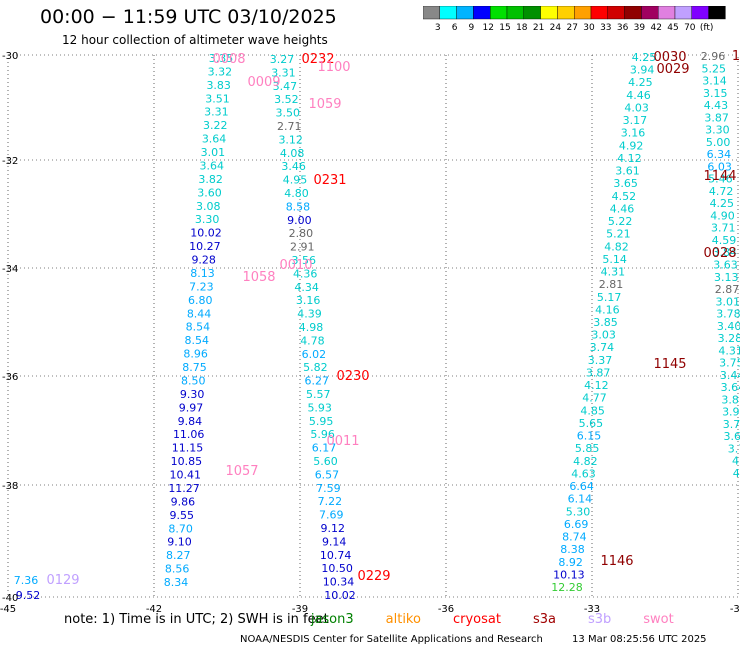 This screenshot has height=650, width=740. What do you see at coordinates (581, 486) in the screenshot?
I see `wave-height-label: 6.64` at bounding box center [581, 486].